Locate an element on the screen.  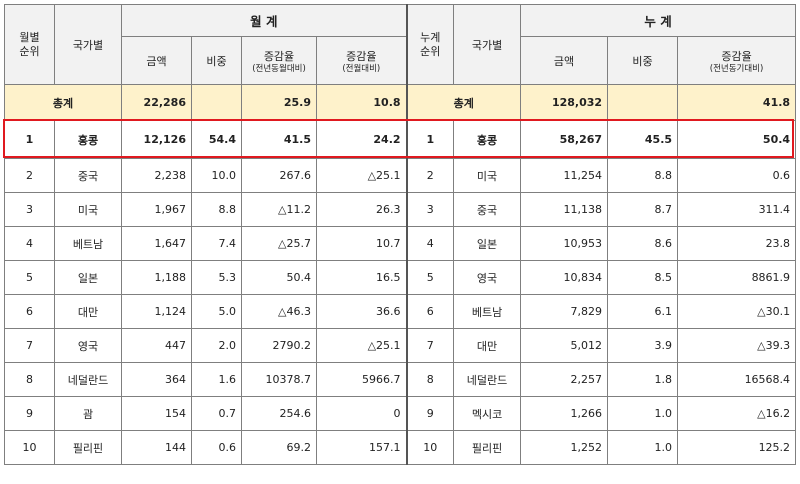
cell-amount: 1,124 is located at coordinates (156, 311).